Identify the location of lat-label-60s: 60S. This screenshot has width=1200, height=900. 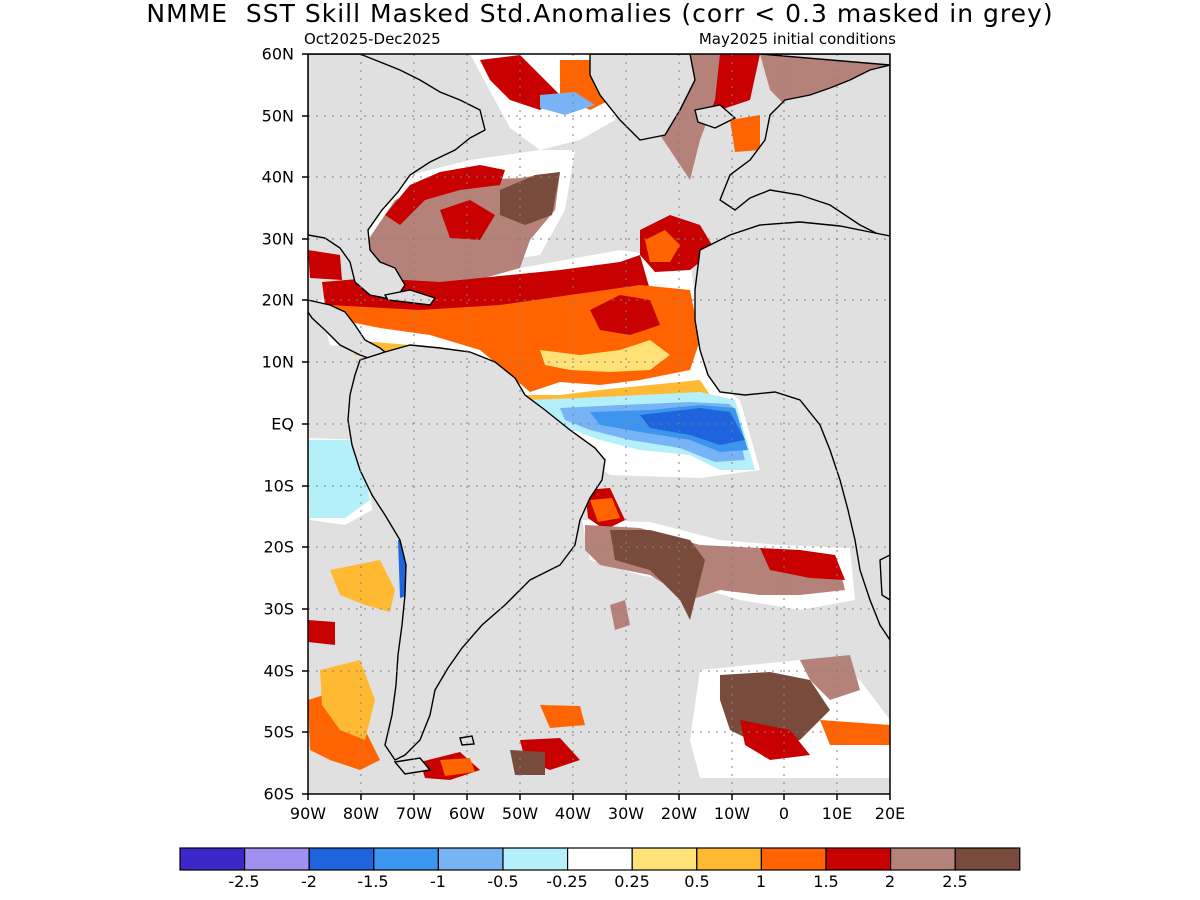
(278, 794).